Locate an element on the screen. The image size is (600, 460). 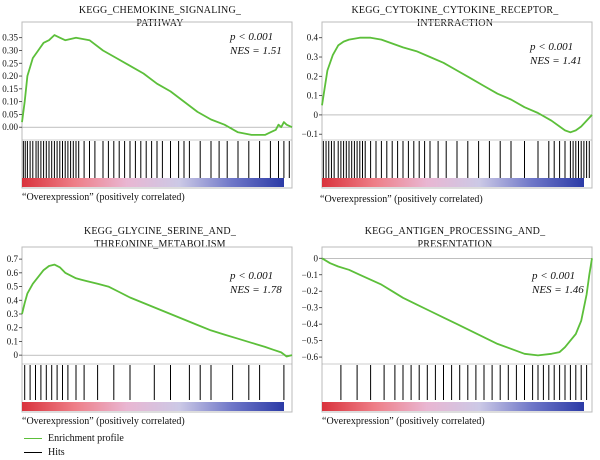
y-tick-label: 0.05 is located at coordinates (10, 114).